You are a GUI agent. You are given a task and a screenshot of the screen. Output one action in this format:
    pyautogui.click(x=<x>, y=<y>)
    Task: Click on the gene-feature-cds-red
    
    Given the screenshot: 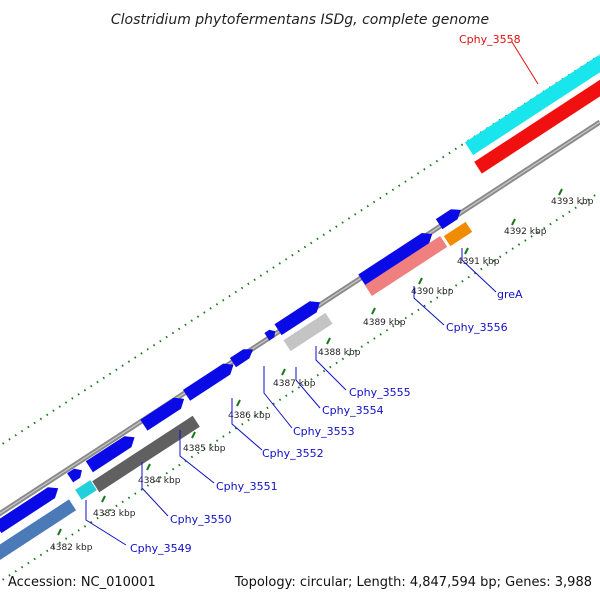 What is the action you would take?
    pyautogui.click(x=537, y=124)
    